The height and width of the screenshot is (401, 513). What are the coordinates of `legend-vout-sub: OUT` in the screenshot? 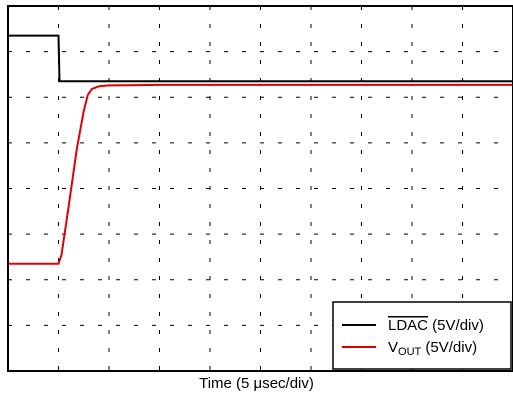 It's located at (410, 352).